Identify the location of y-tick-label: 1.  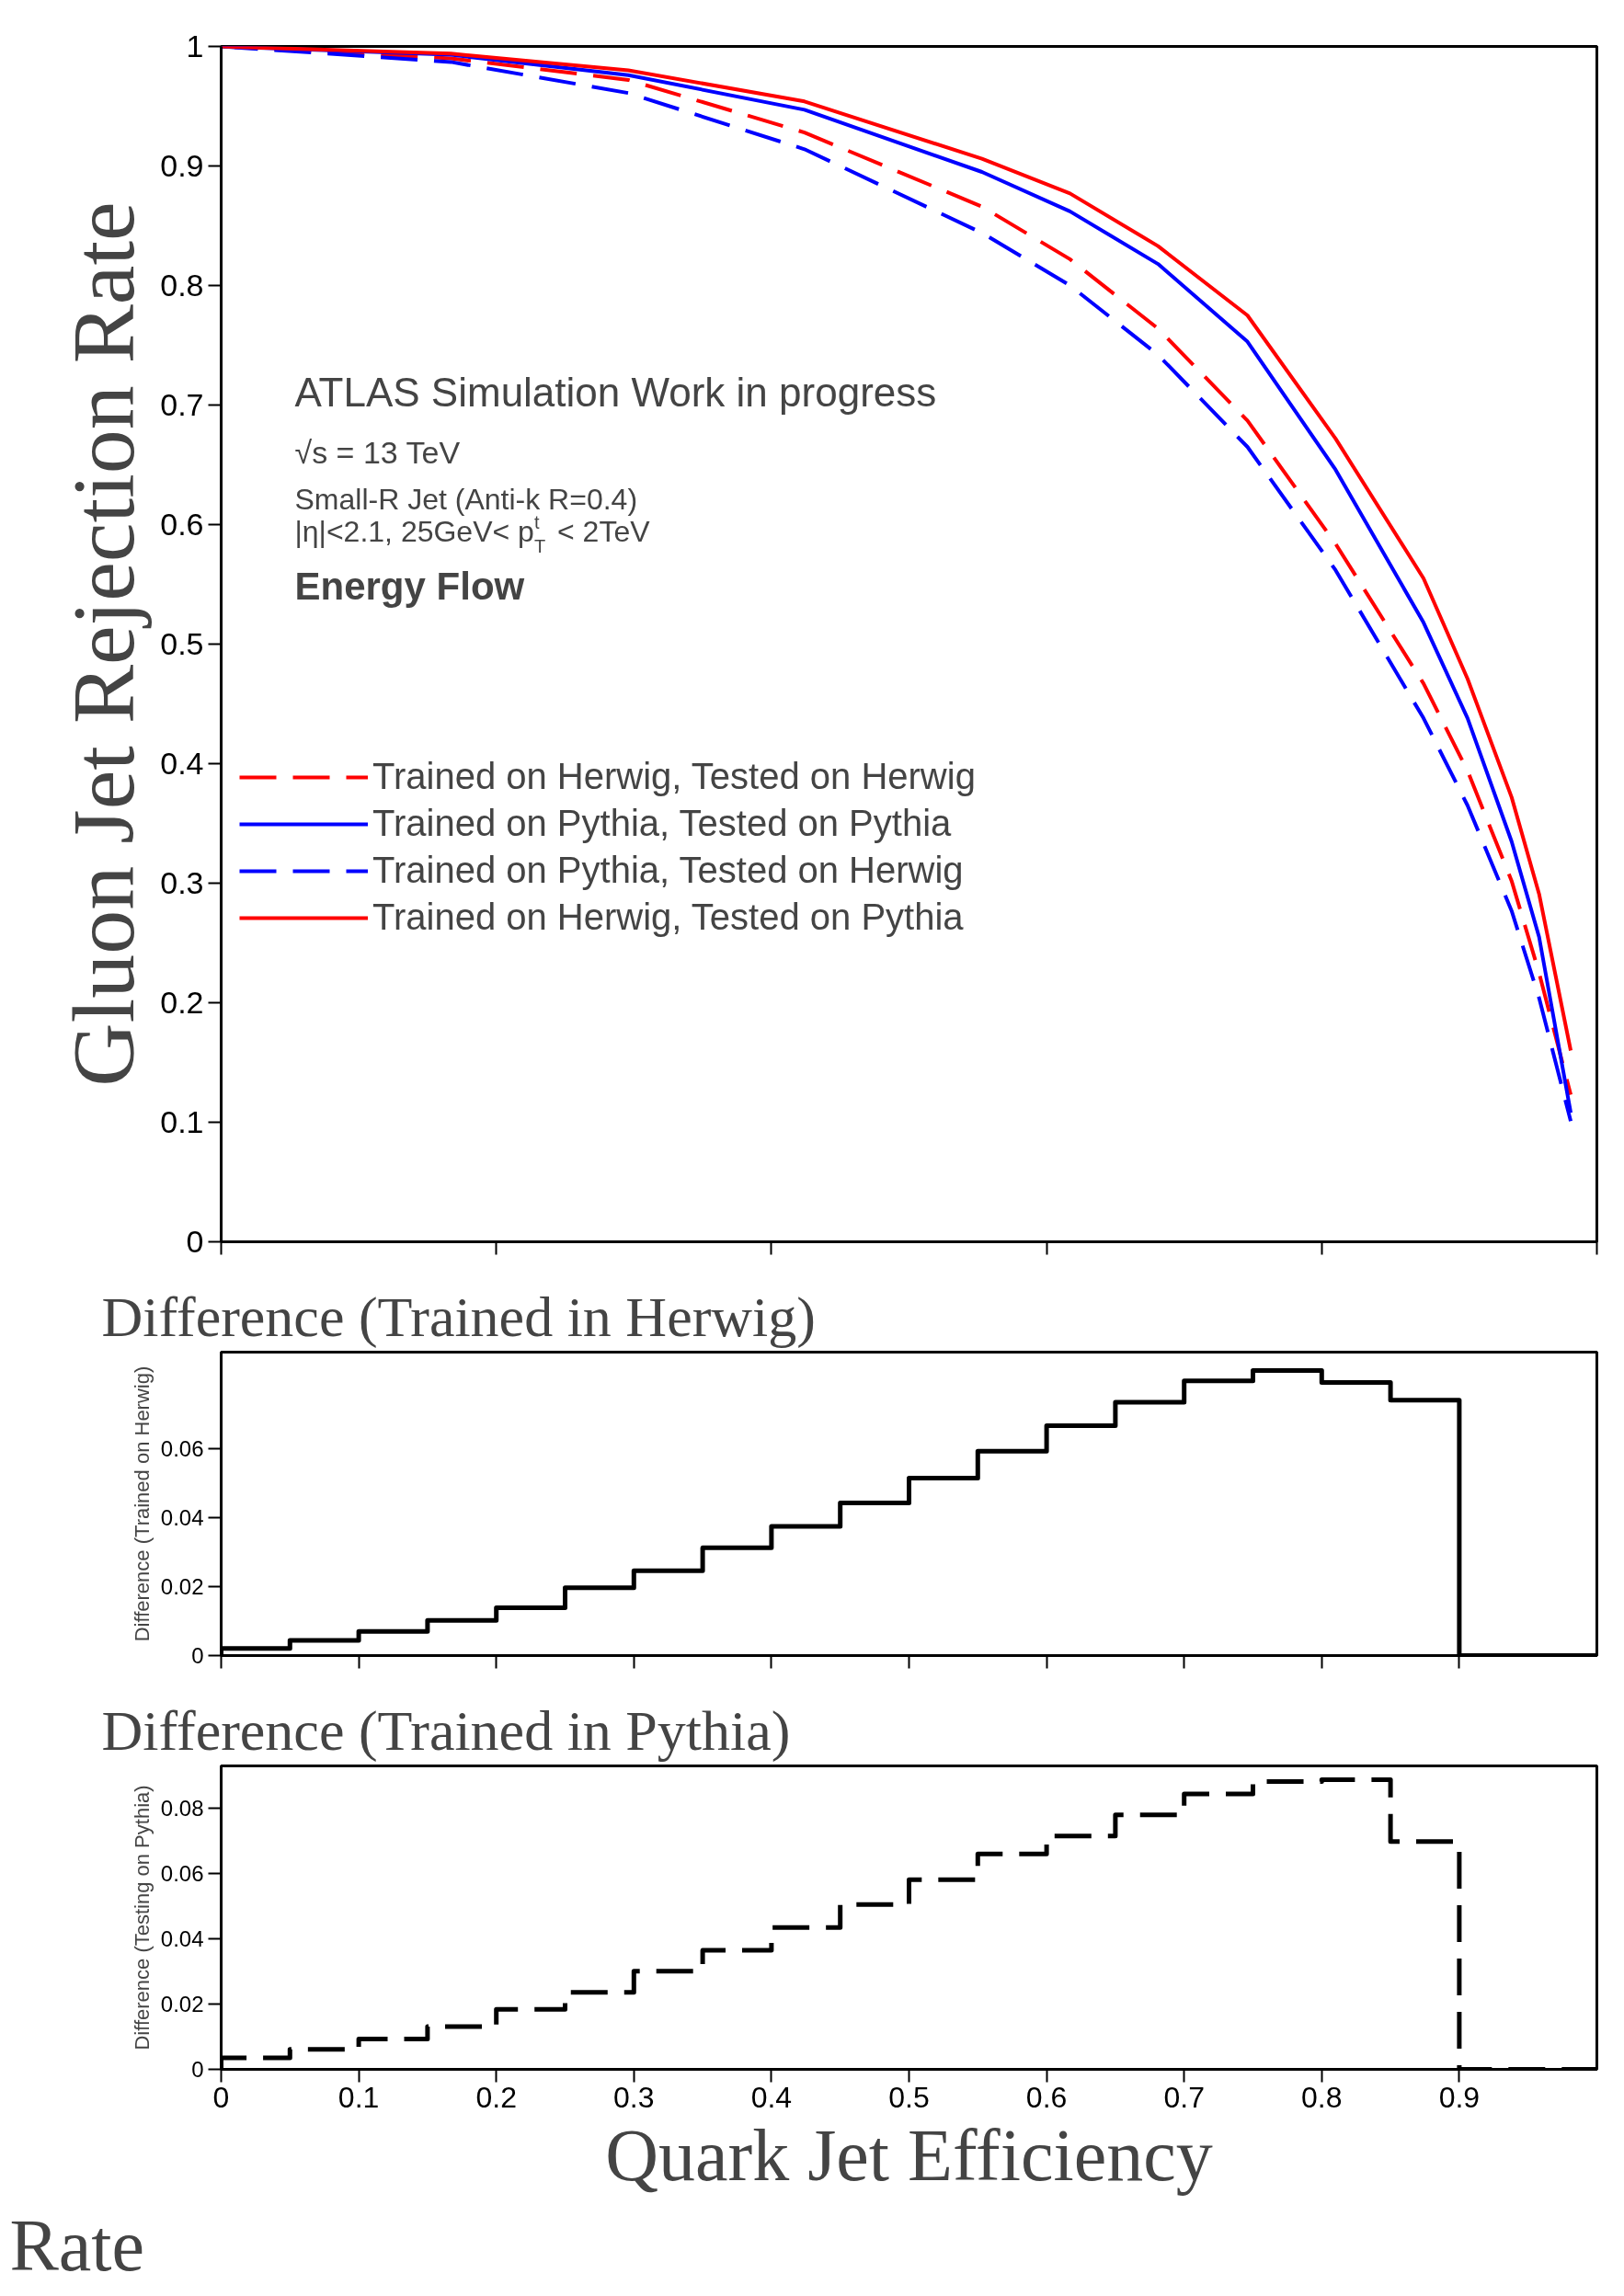
(195, 46).